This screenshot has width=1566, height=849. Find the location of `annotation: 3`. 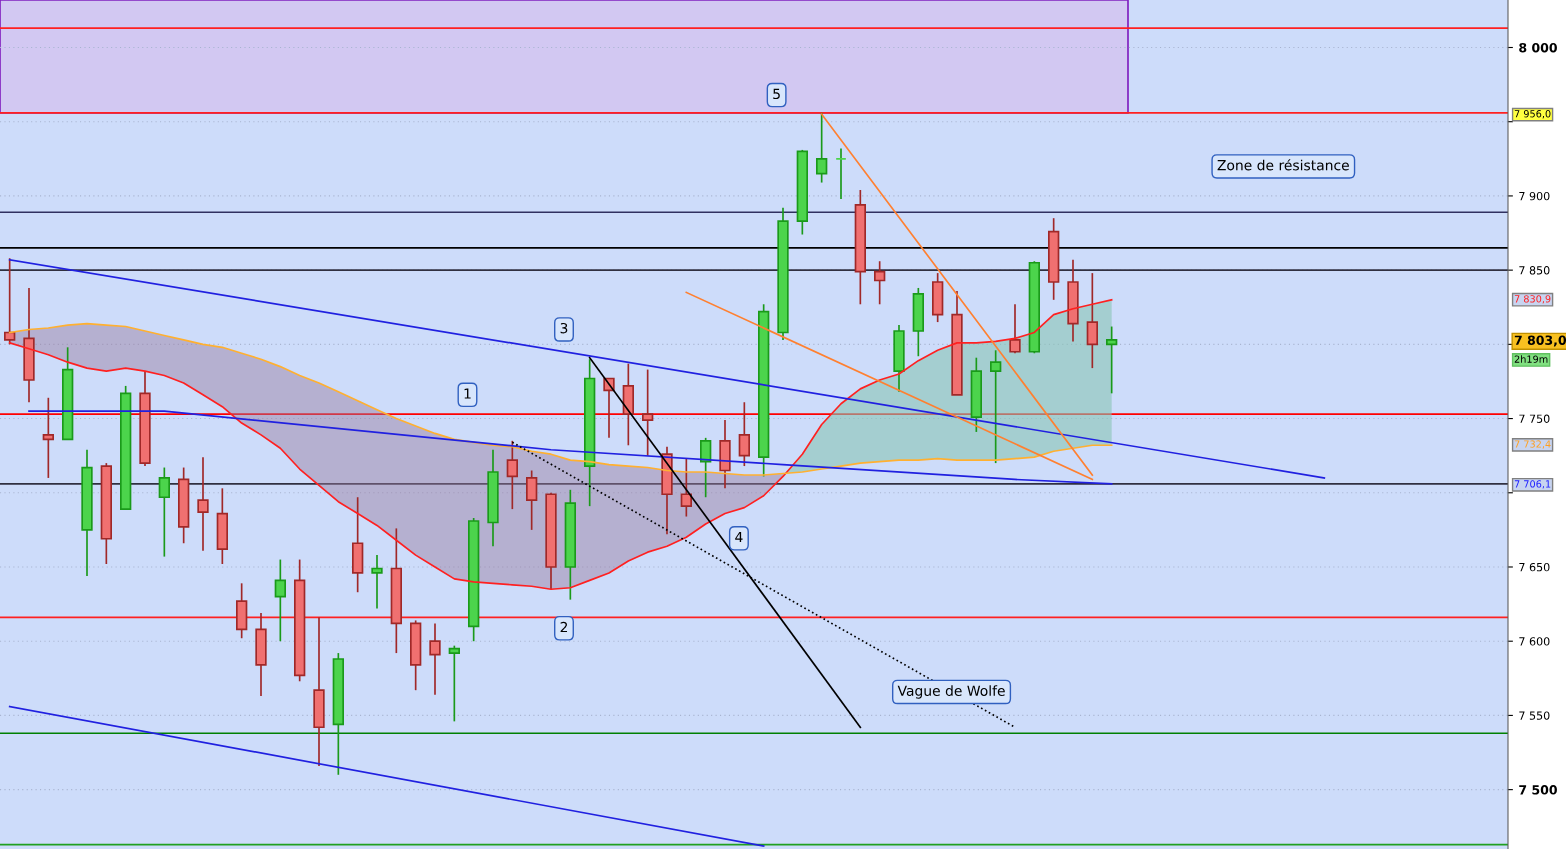

annotation: 3 is located at coordinates (564, 328).